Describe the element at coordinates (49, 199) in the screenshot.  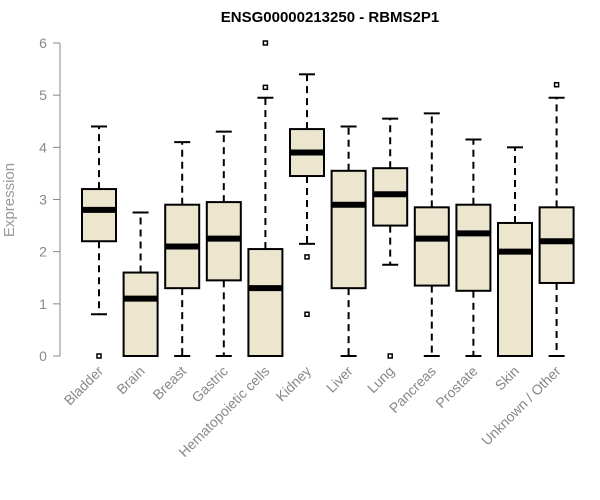
I see `y-axis-ticks: 0 1 2 3 4 5 6` at that location.